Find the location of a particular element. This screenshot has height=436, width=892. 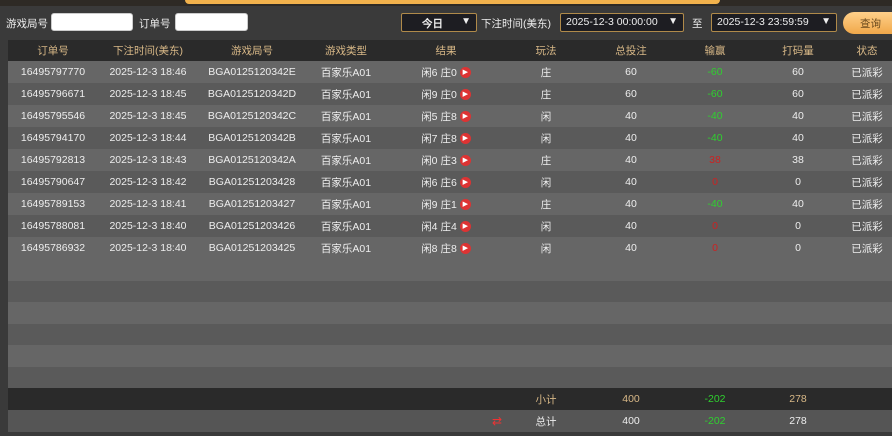

top-tab-bar is located at coordinates (446, 3).